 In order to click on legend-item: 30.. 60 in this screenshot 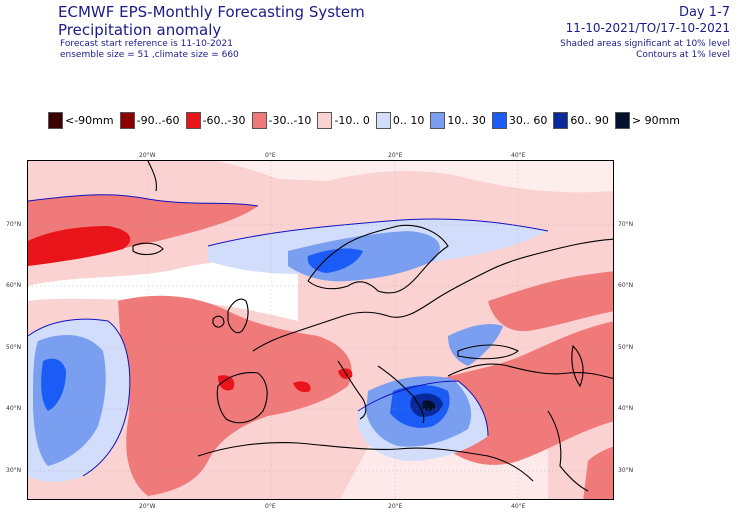, I will do `click(519, 120)`.